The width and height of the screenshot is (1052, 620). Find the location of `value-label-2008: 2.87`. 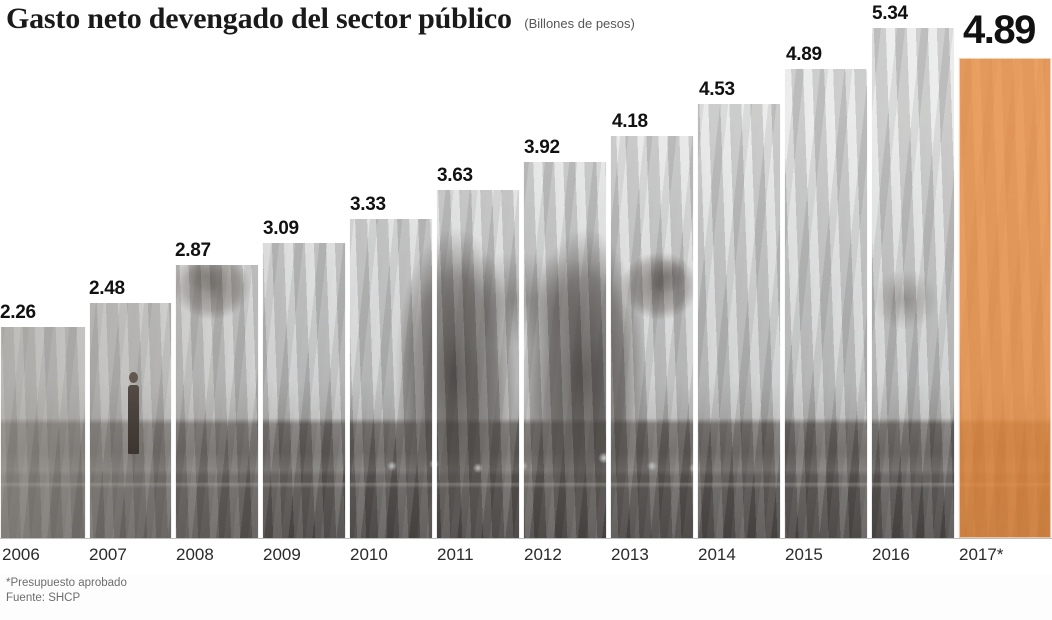

value-label-2008: 2.87 is located at coordinates (193, 250).